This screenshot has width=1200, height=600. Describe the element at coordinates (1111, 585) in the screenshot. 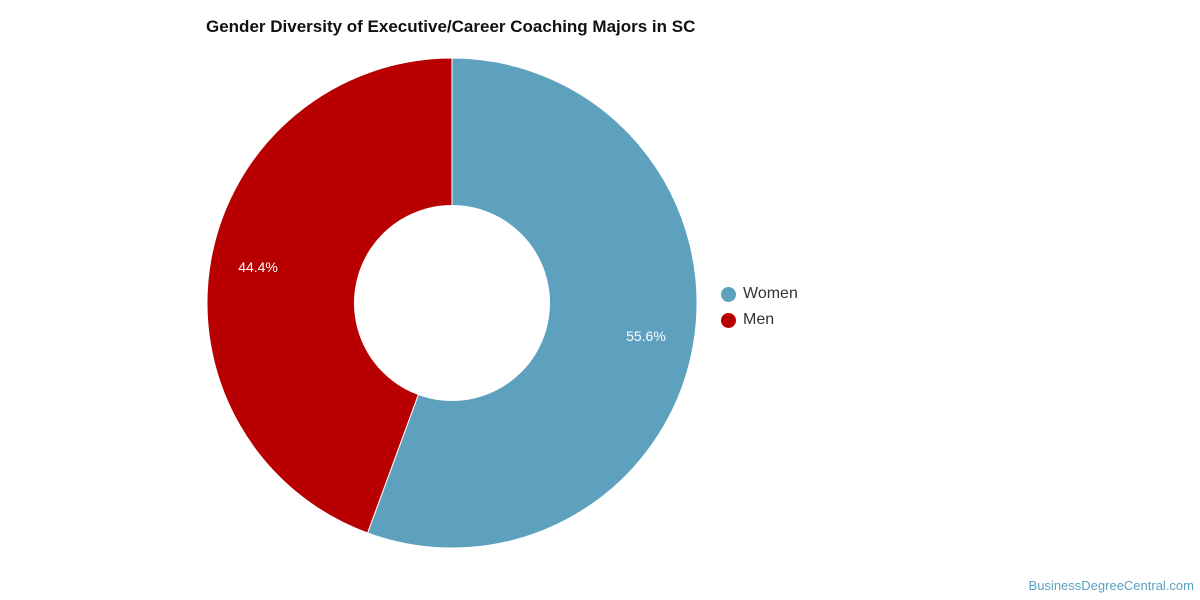

I see `source-credit: BusinessDegreeCentral.com` at that location.